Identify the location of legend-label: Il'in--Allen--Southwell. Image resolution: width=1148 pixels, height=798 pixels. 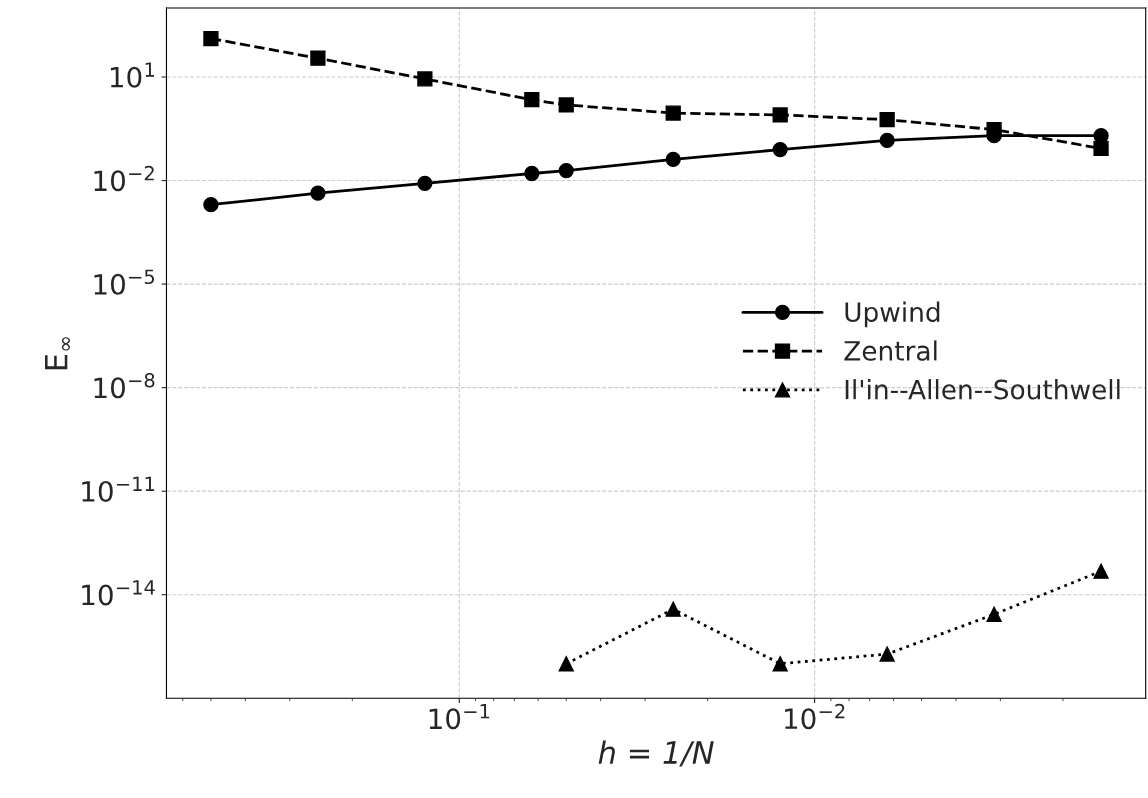
(982, 389).